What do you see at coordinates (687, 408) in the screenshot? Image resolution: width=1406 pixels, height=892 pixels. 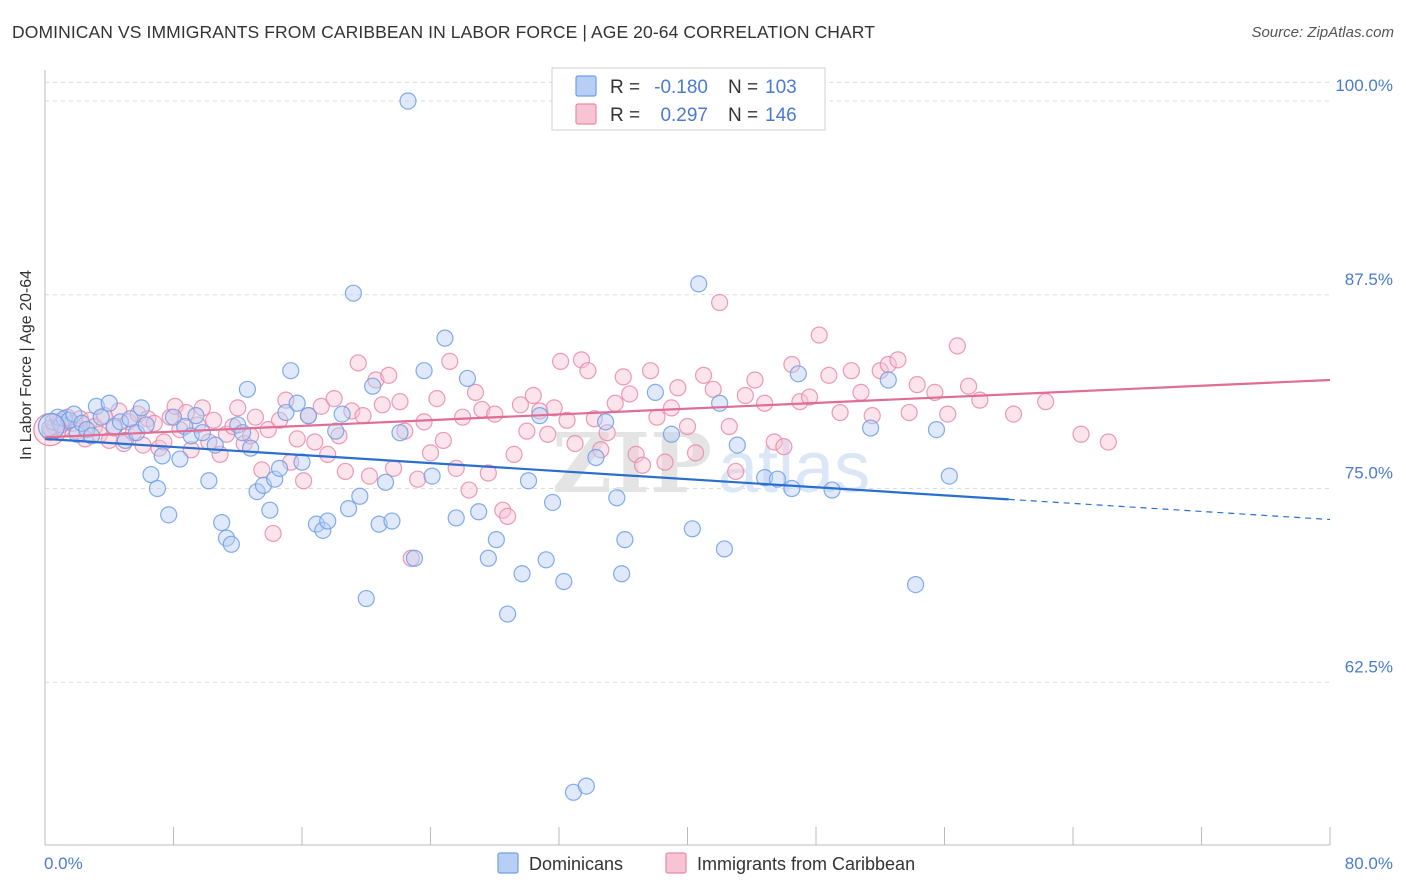 I see `caribbean-trend-line` at bounding box center [687, 408].